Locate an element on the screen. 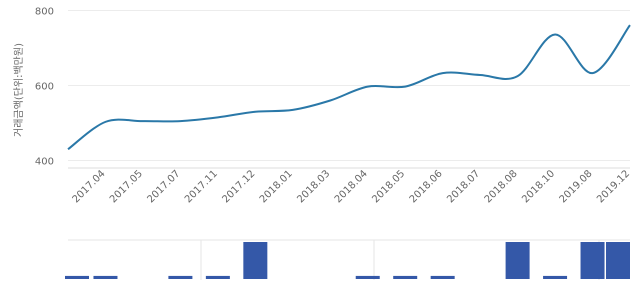  x-tick-label: 2018.07 is located at coordinates (463, 186).